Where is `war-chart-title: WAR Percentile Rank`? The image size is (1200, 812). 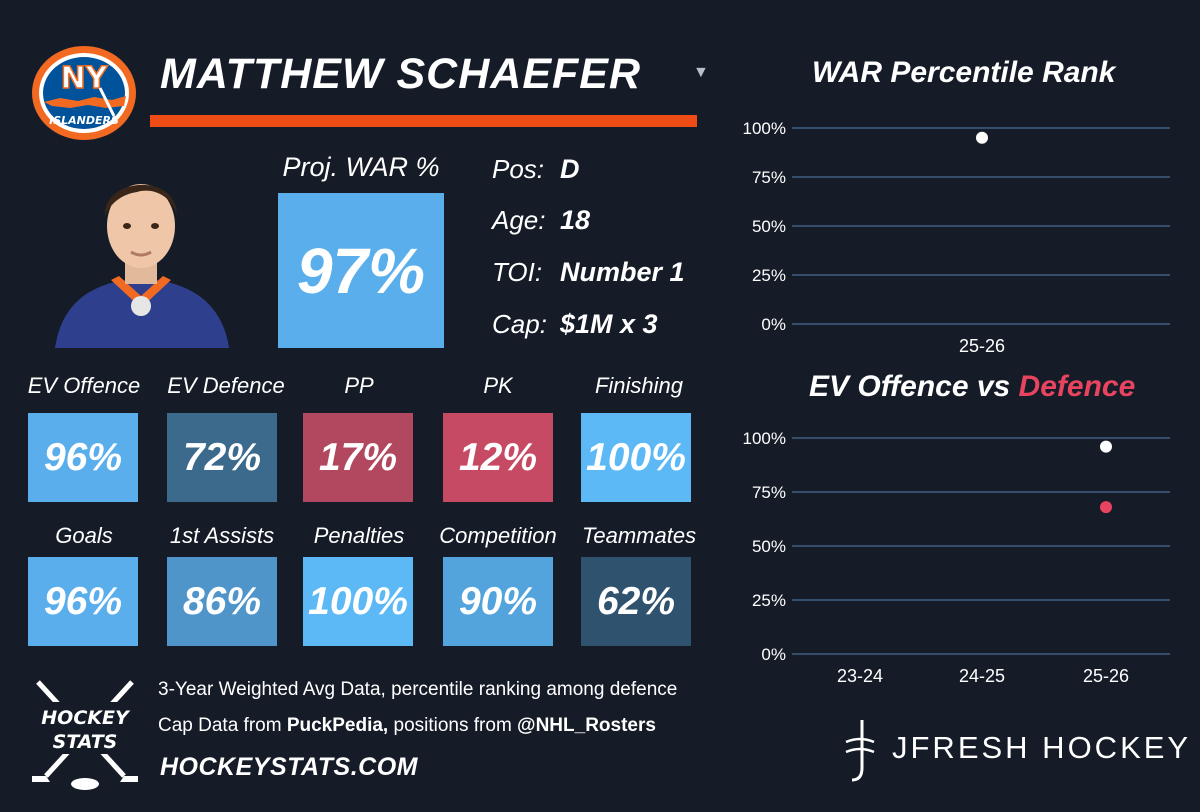
war-chart-title: WAR Percentile Rank is located at coordinates (964, 72).